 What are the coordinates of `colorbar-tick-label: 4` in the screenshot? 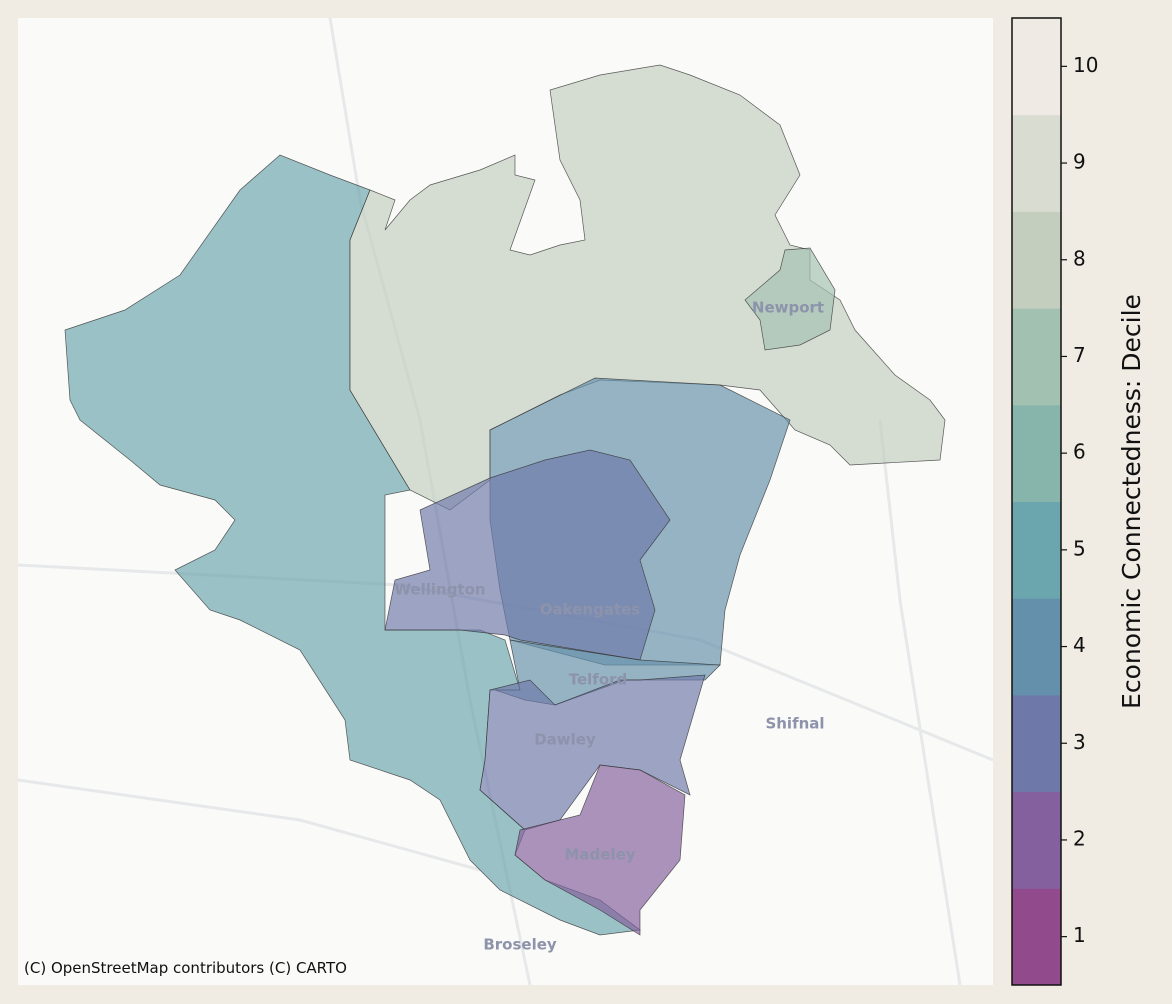 It's located at (1079, 645).